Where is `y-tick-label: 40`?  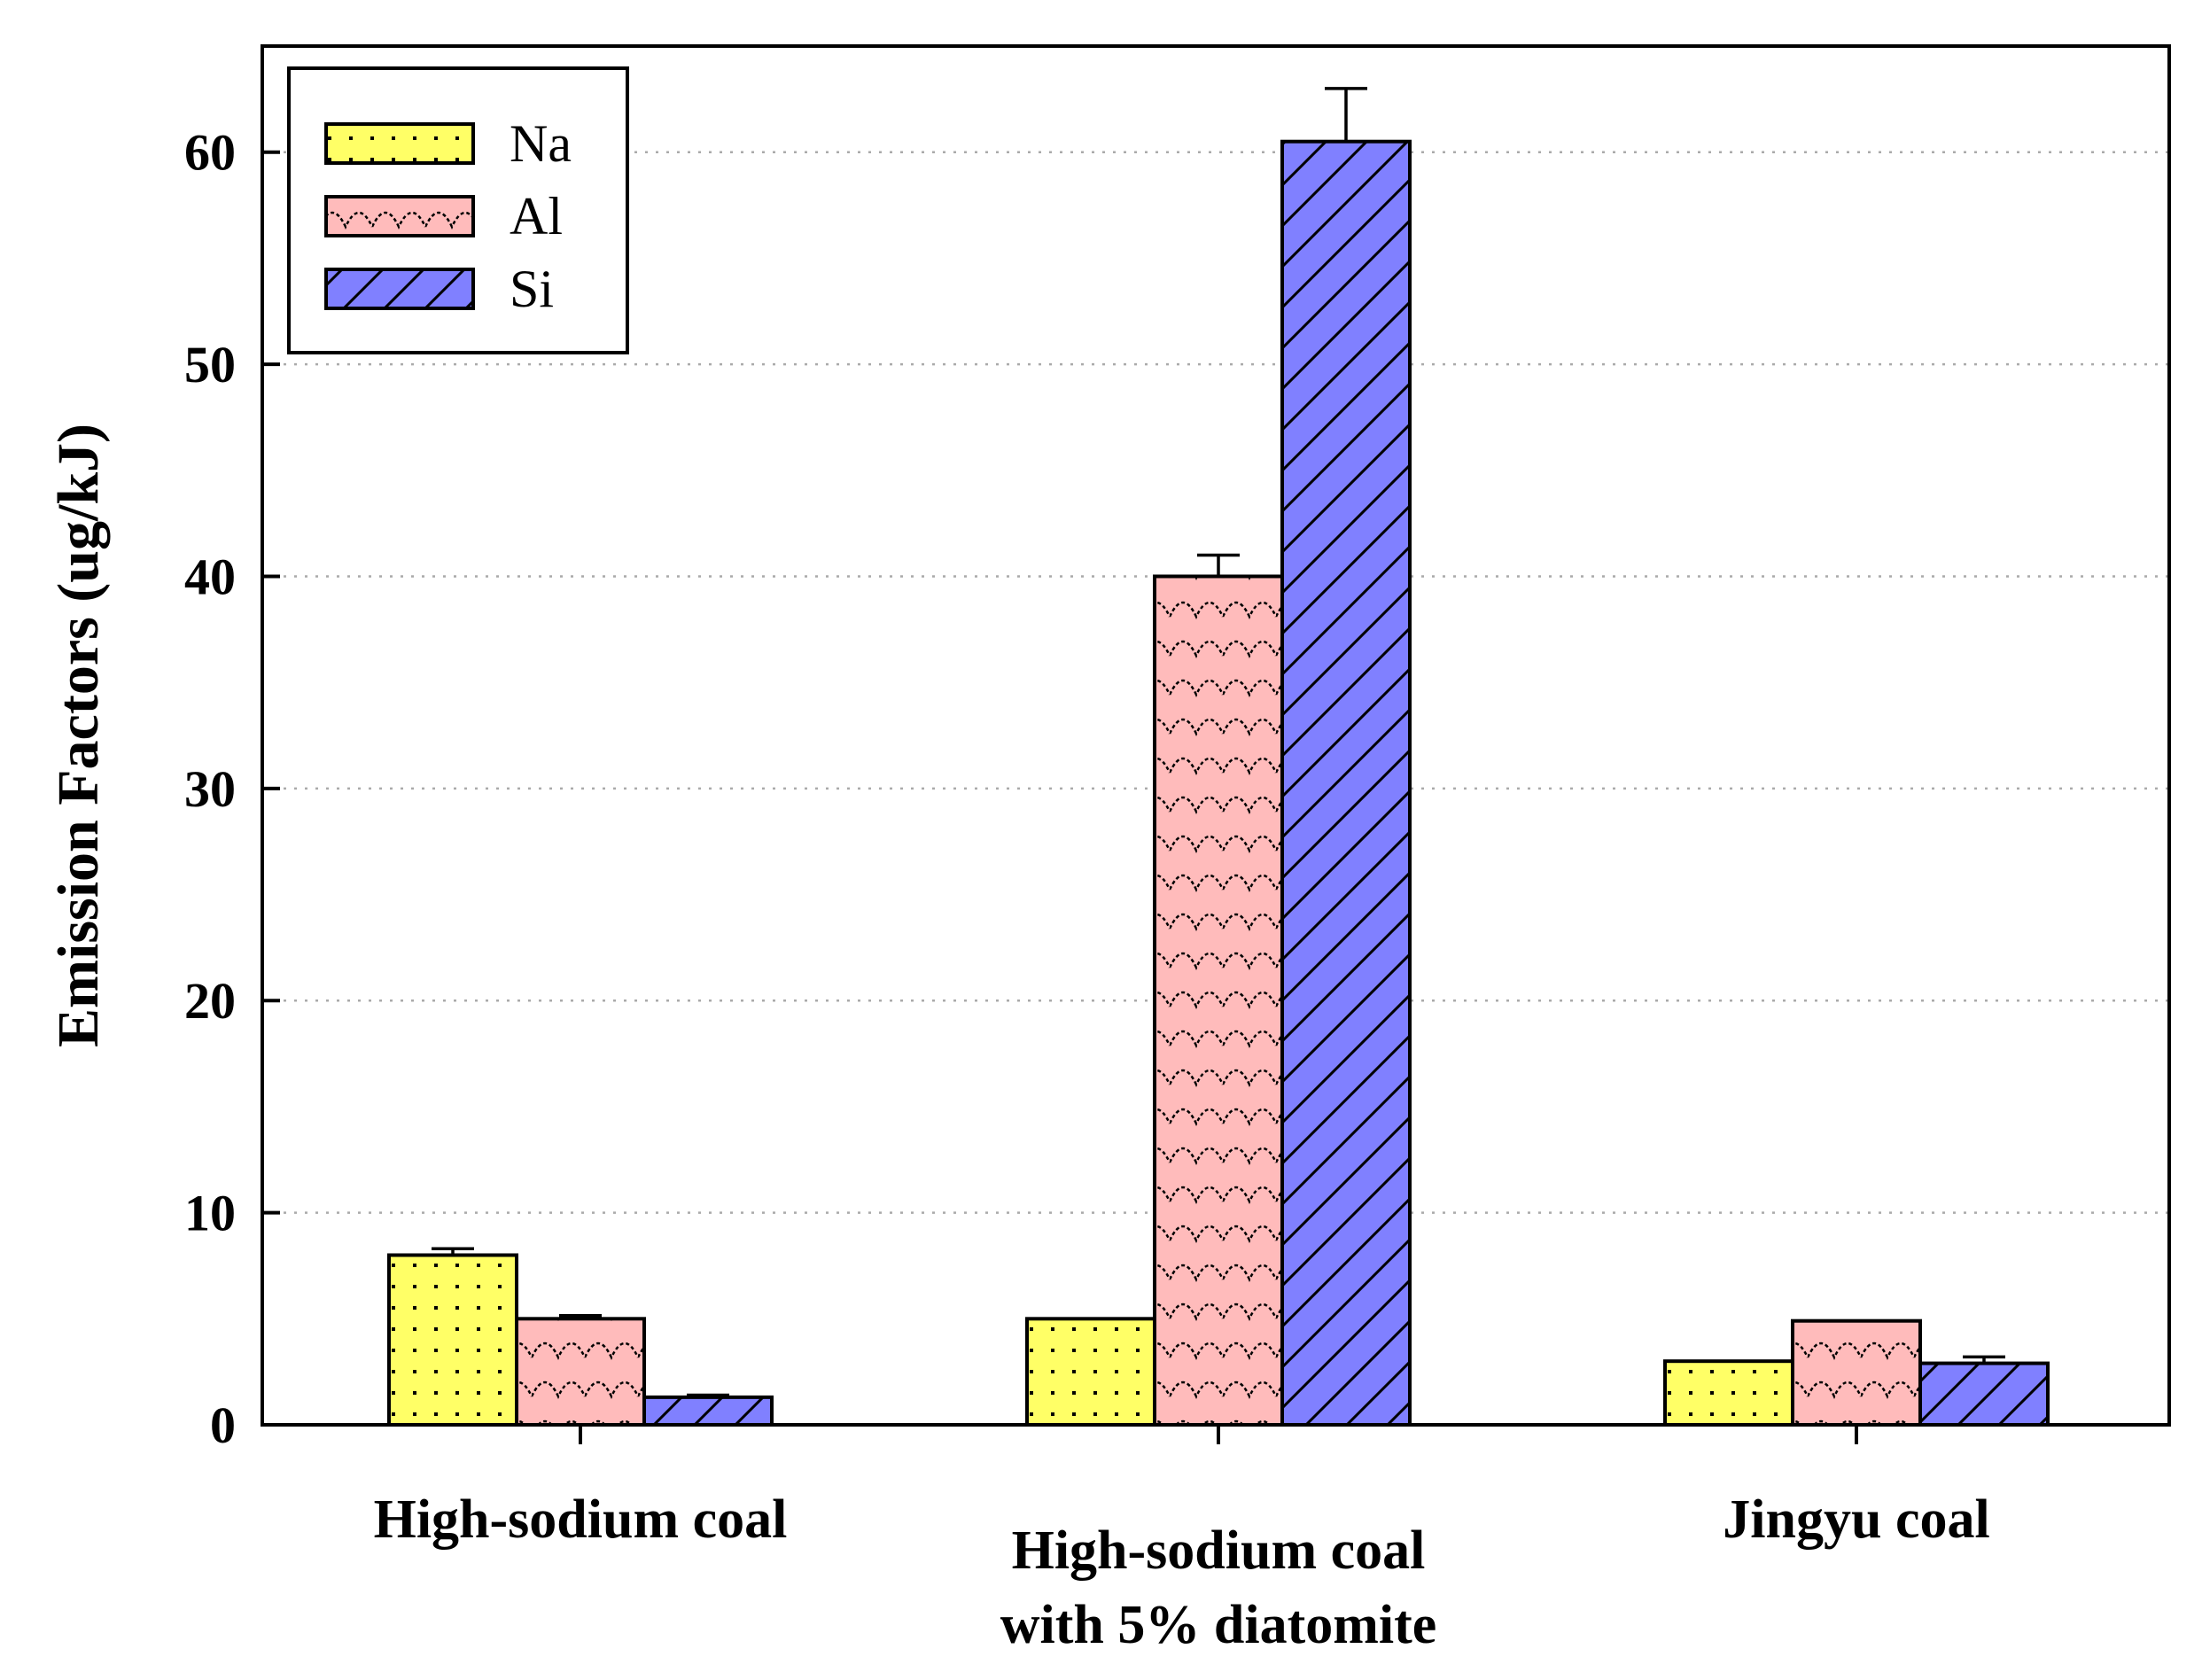 y-tick-label: 40 is located at coordinates (210, 576).